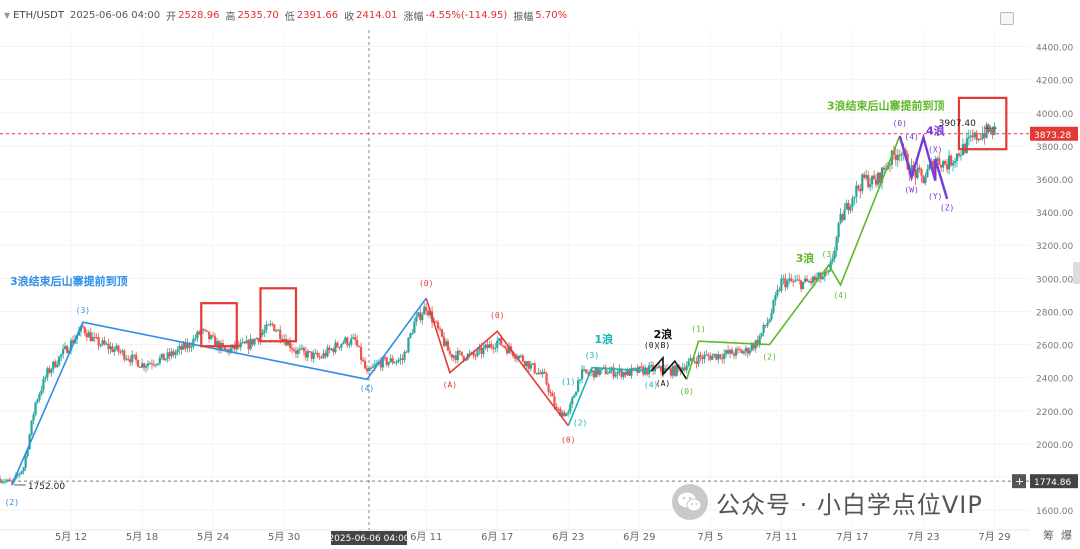  I want to click on price-tick-label: 3800.00, so click(1054, 148).